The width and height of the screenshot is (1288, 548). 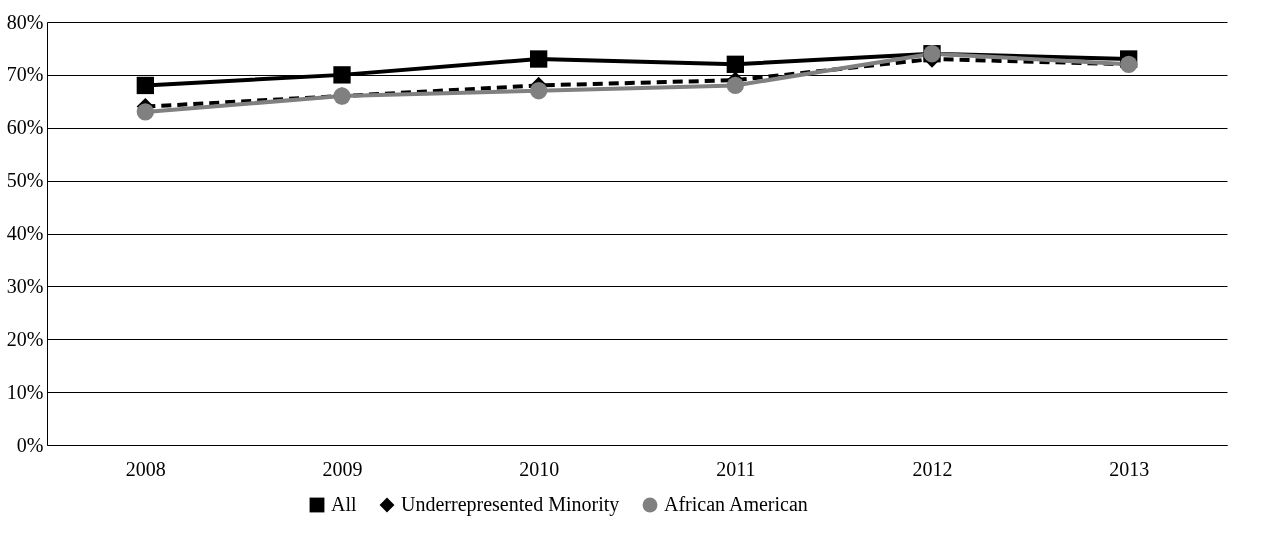 I want to click on y-tick-label: 80%, so click(x=25, y=21).